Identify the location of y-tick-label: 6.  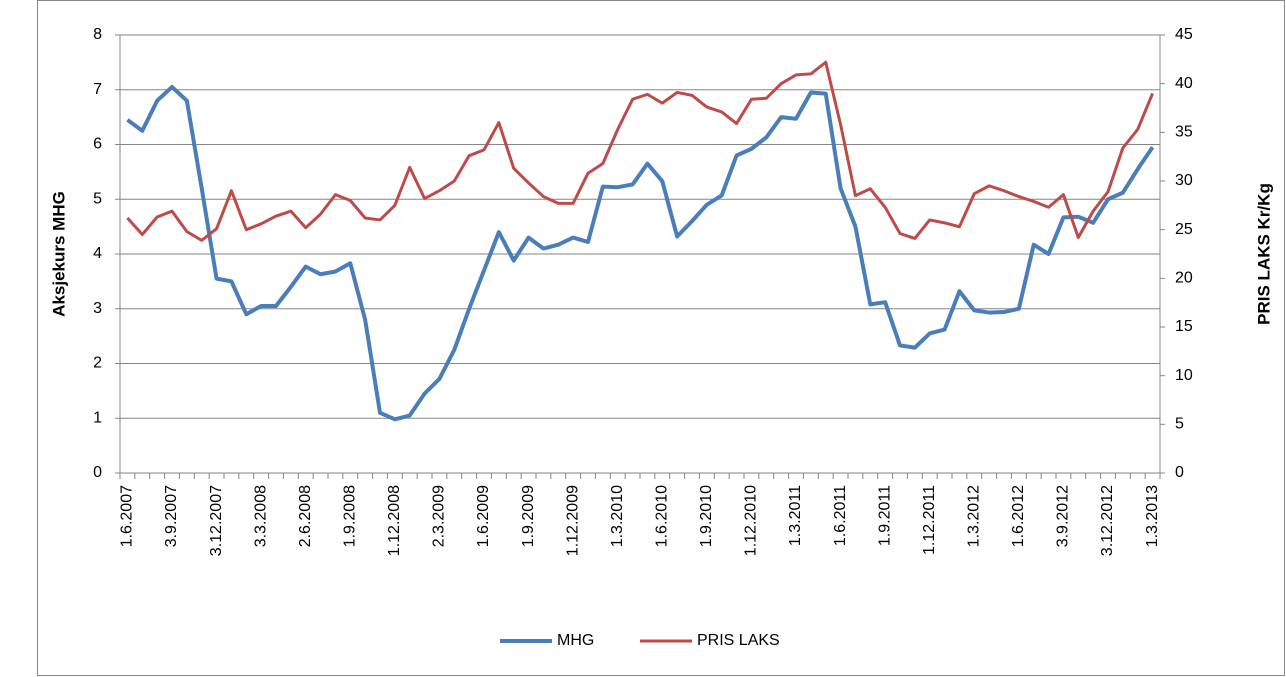
(97, 144).